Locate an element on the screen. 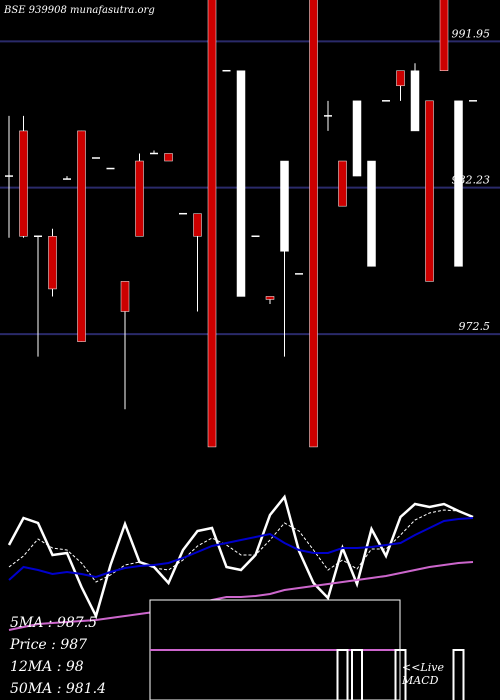 This screenshot has width=500, height=700. stat-5ma: 5MA : 987.5 is located at coordinates (54, 623).